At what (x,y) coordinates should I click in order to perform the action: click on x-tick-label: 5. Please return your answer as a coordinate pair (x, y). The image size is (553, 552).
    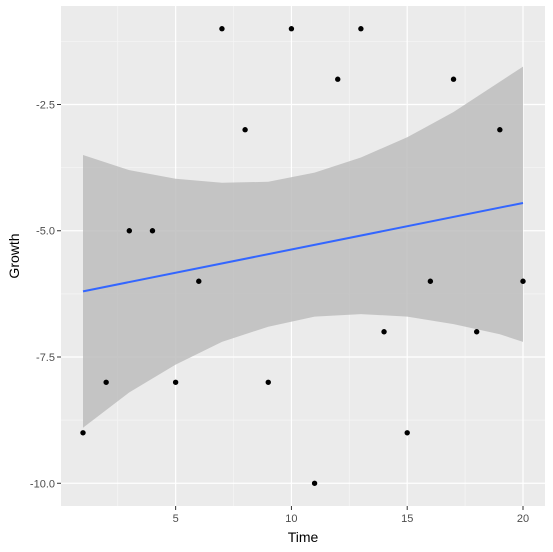
    Looking at the image, I should click on (176, 519).